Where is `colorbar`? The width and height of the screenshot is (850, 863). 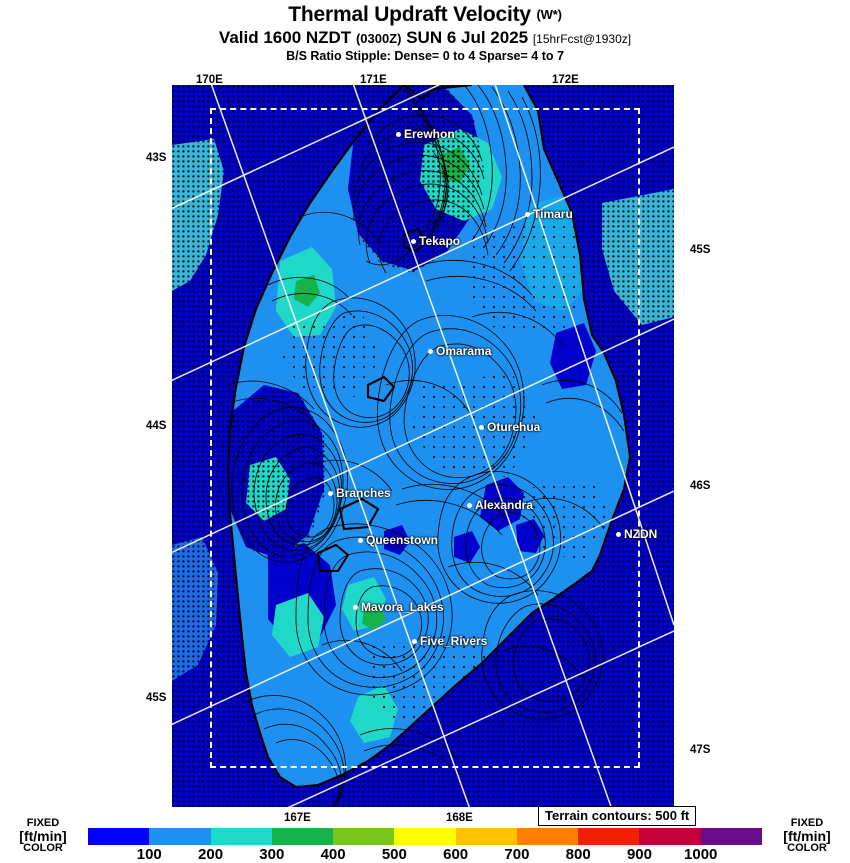 colorbar is located at coordinates (425, 836).